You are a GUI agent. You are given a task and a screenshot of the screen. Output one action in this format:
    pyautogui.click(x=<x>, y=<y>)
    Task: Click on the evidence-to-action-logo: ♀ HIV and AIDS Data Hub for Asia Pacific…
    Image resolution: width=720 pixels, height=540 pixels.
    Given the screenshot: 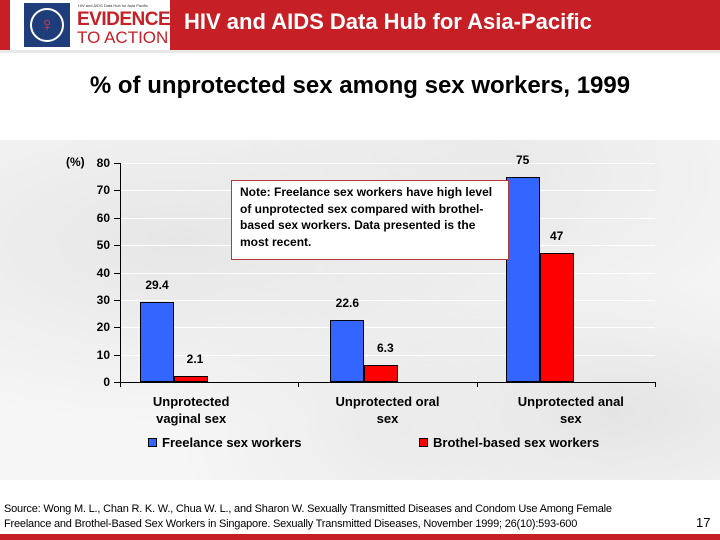 What is the action you would take?
    pyautogui.click(x=90, y=25)
    